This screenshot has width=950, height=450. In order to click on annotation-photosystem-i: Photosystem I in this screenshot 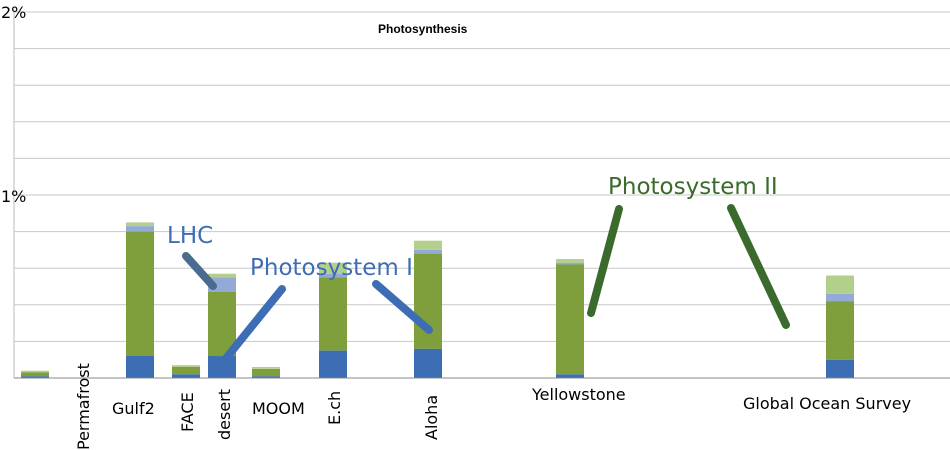, I will do `click(331, 268)`.